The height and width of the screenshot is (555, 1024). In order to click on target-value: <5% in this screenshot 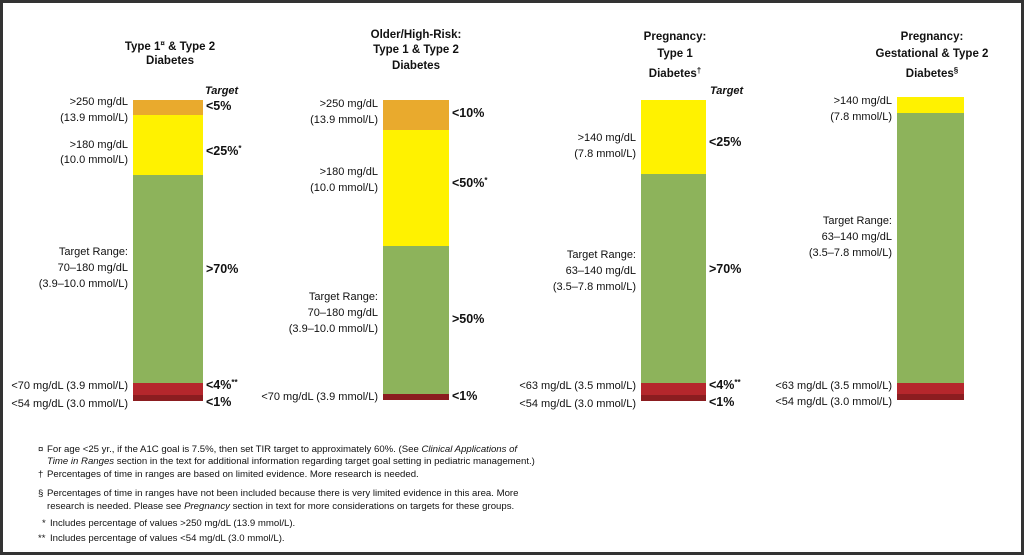, I will do `click(218, 106)`.